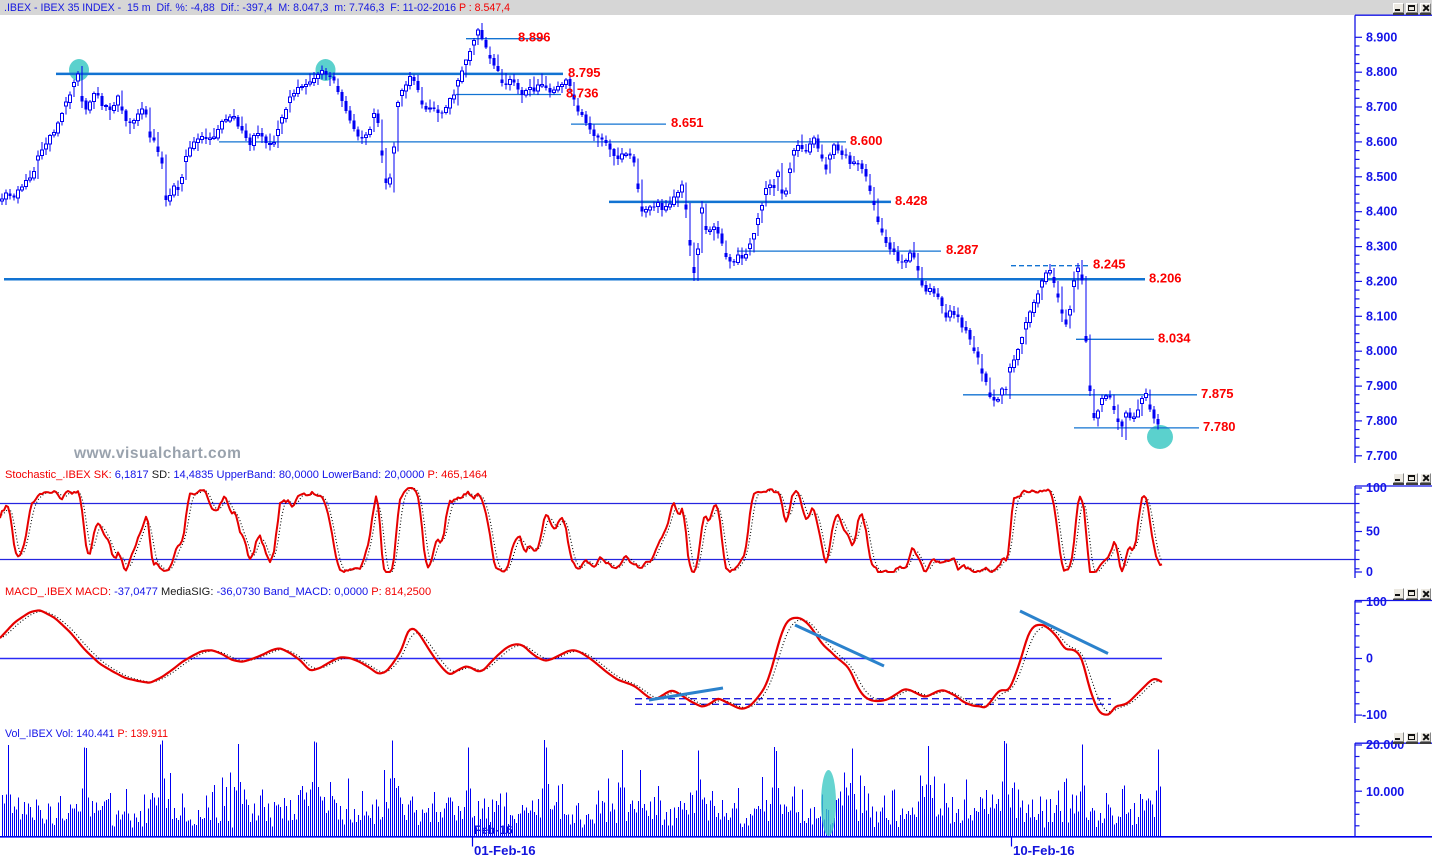 The width and height of the screenshot is (1432, 857). What do you see at coordinates (1381, 247) in the screenshot?
I see `svg-text: 8.300` at bounding box center [1381, 247].